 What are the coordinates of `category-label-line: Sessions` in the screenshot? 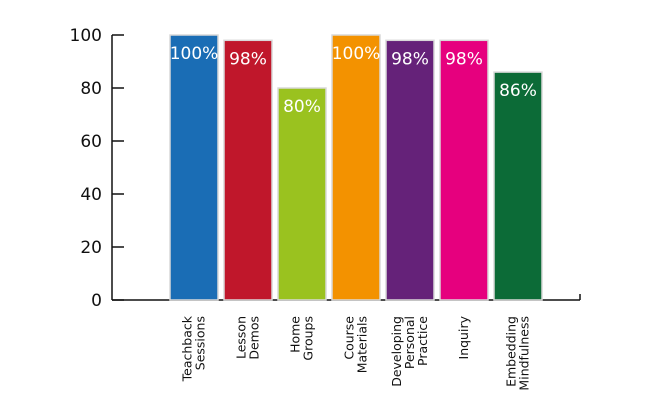 It's located at (200, 343).